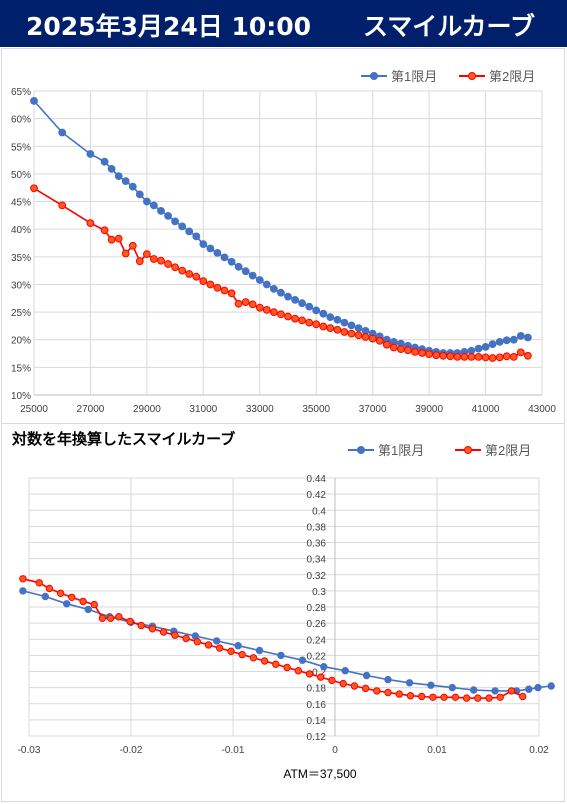  I want to click on x-tick-label: 35000, so click(316, 409).